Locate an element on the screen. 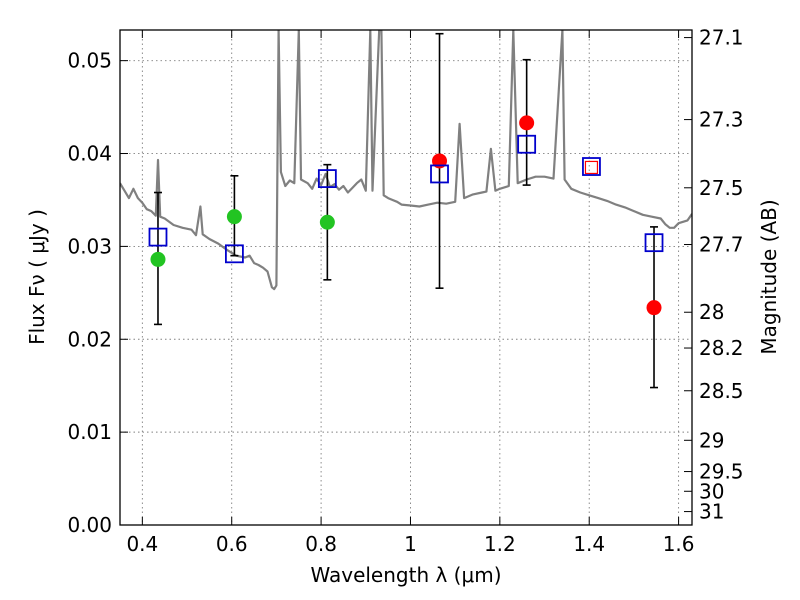 This screenshot has width=800, height=600. mag-tick-label: 27.1 is located at coordinates (721, 38).